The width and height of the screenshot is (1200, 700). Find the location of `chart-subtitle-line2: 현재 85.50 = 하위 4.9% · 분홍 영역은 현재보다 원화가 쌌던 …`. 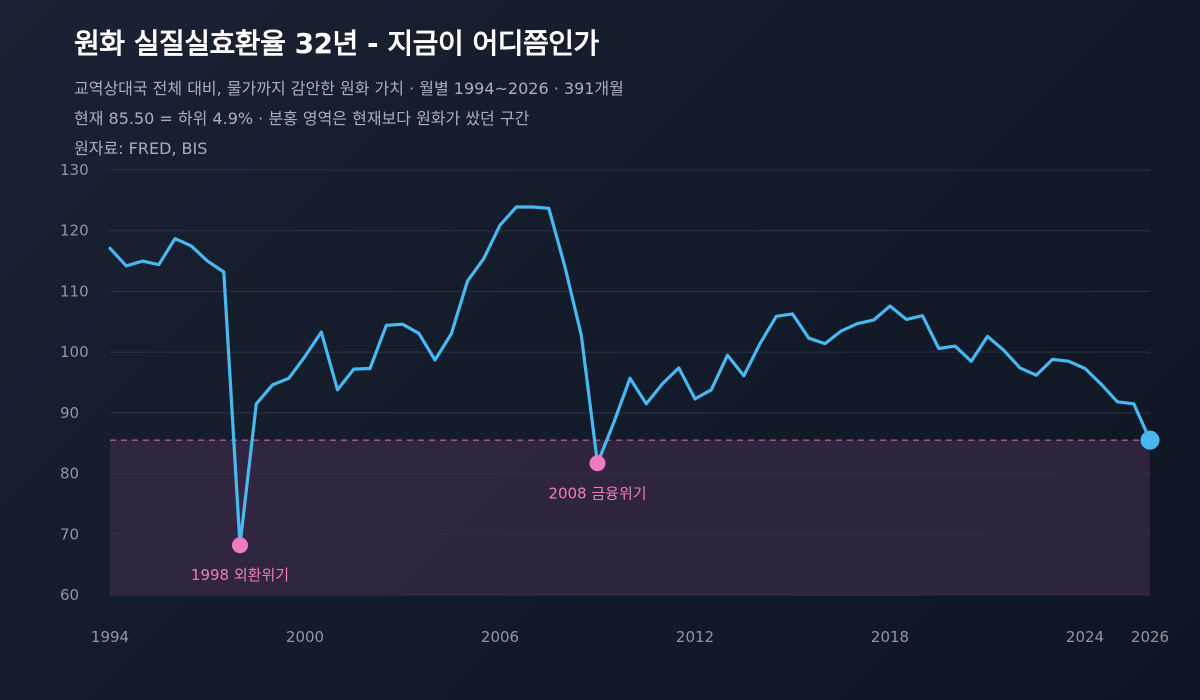

chart-subtitle-line2: 현재 85.50 = 하위 4.9% · 분홍 영역은 현재보다 원화가 쌌던 … is located at coordinates (302, 118).